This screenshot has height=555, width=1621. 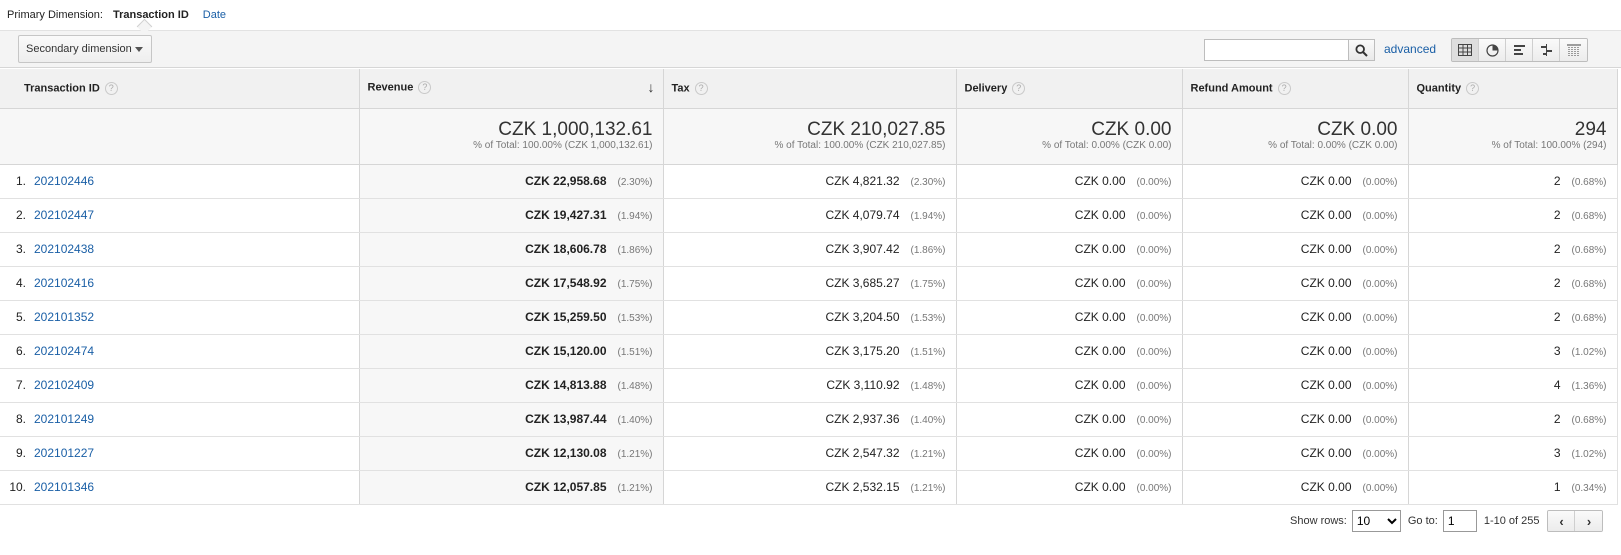 What do you see at coordinates (1513, 89) in the screenshot?
I see `column-header-quantity: Quantity?` at bounding box center [1513, 89].